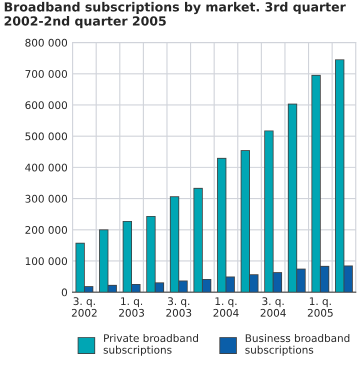  I want to click on x-tick-label: 3. q. 2002, so click(84, 307).